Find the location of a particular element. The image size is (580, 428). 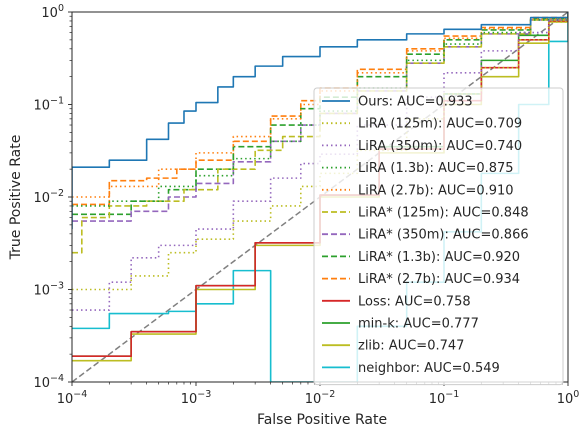

y-axis-label: True Positive Rate is located at coordinates (16, 198).